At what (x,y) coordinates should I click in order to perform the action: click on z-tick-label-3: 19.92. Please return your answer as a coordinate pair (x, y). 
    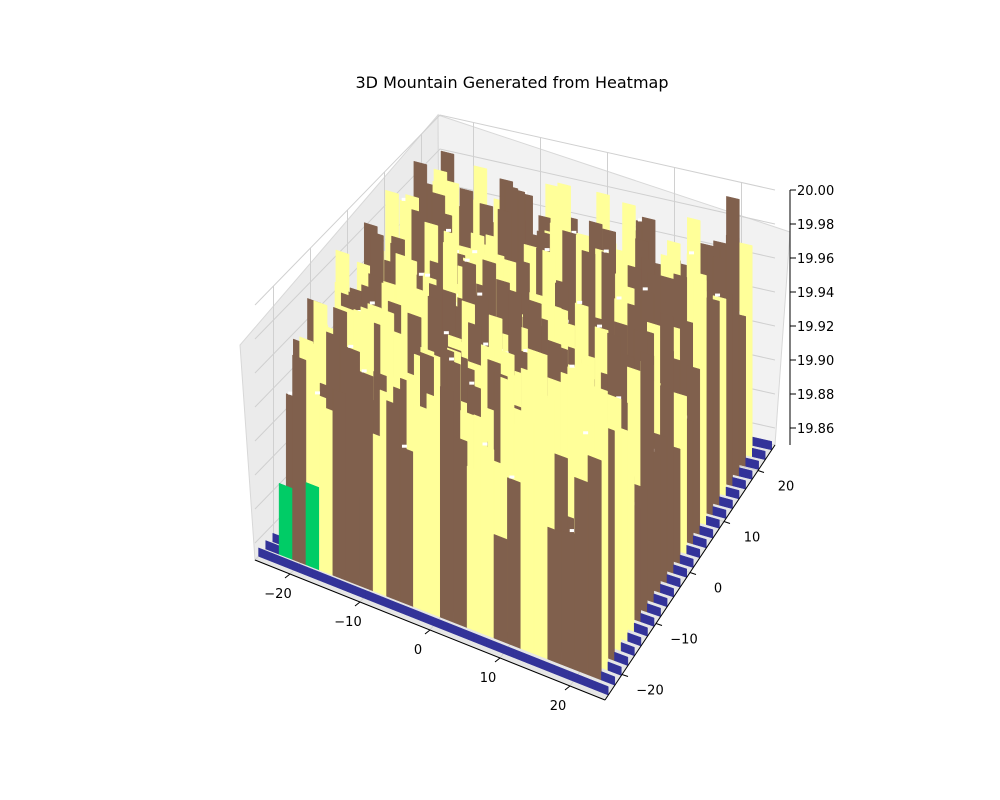
    Looking at the image, I should click on (815, 327).